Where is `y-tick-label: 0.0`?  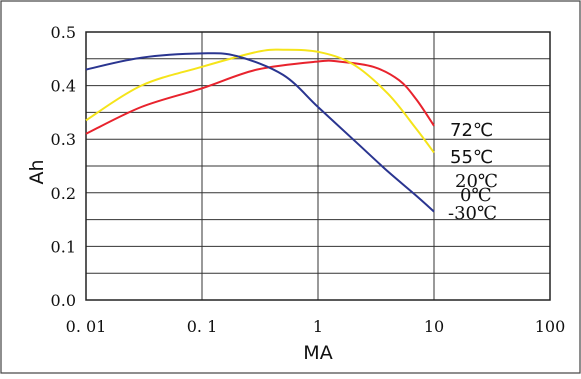
y-tick-label: 0.0 is located at coordinates (63, 300).